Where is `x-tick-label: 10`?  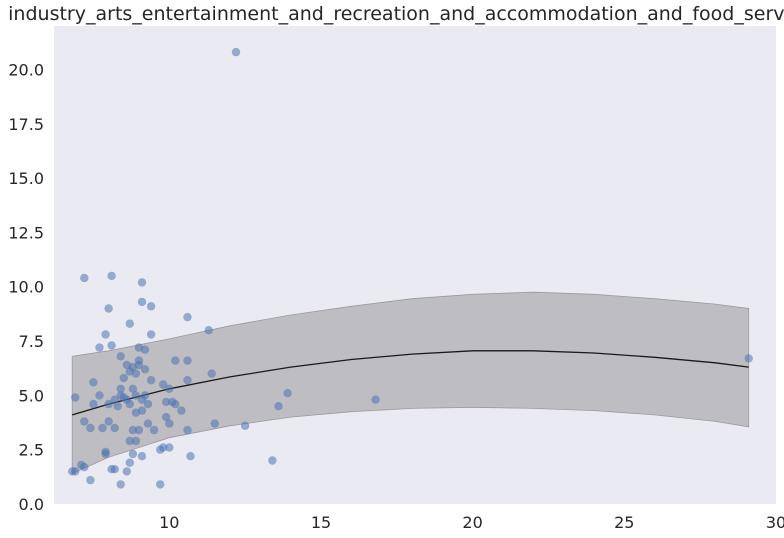
x-tick-label: 10 is located at coordinates (169, 522).